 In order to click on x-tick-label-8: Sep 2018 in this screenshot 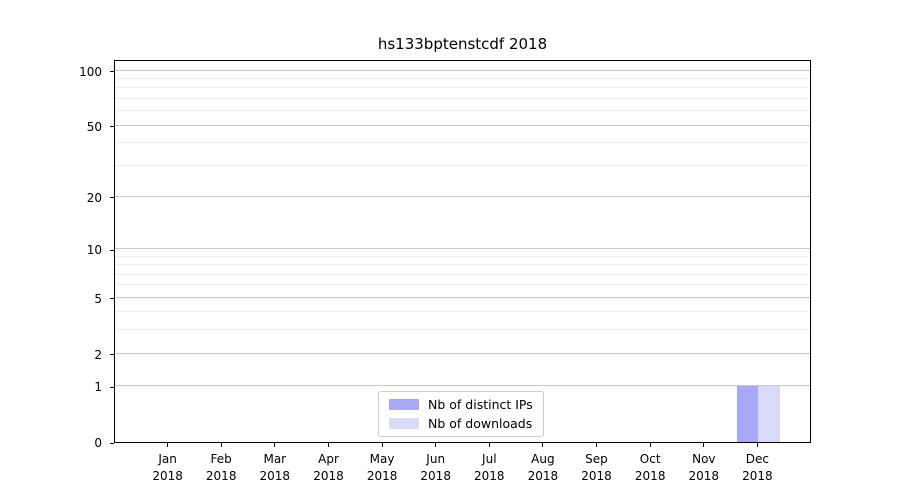, I will do `click(596, 467)`.